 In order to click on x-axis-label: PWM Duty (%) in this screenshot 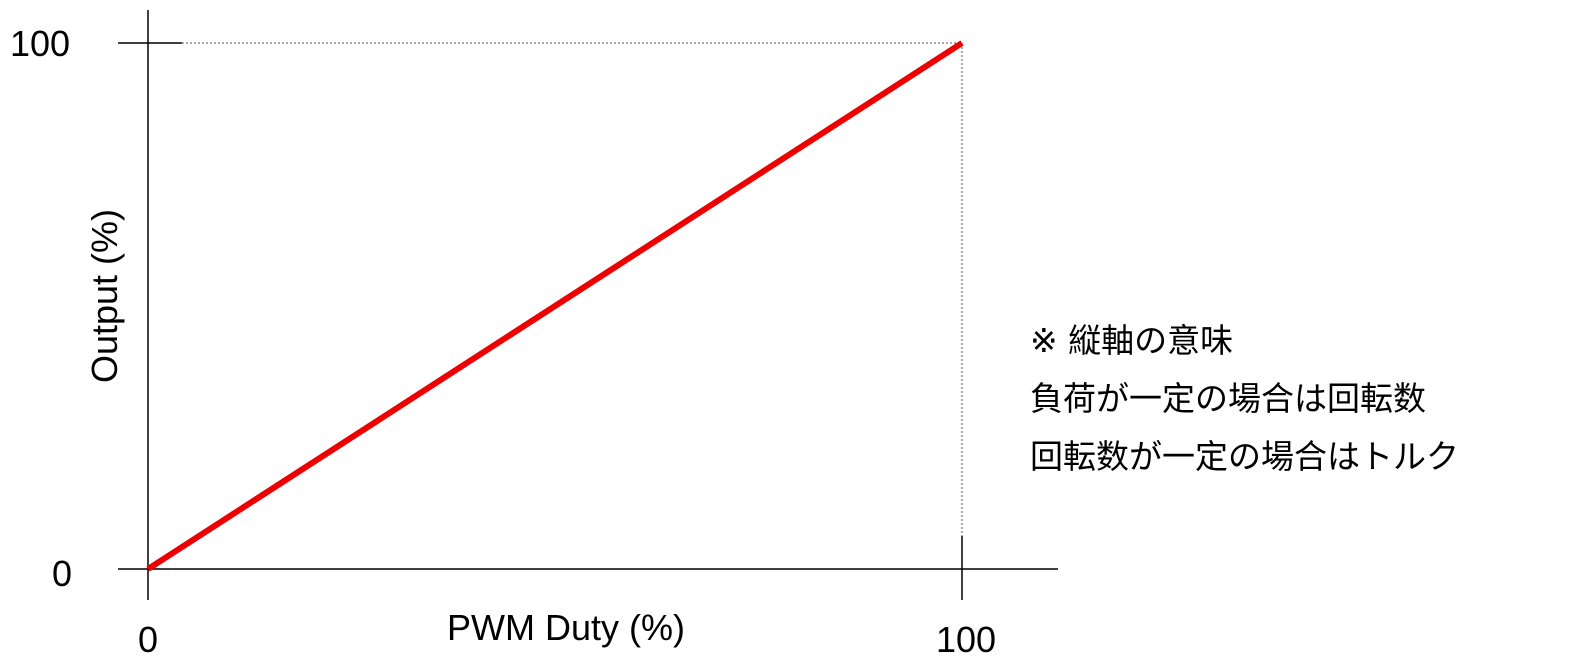, I will do `click(566, 627)`.